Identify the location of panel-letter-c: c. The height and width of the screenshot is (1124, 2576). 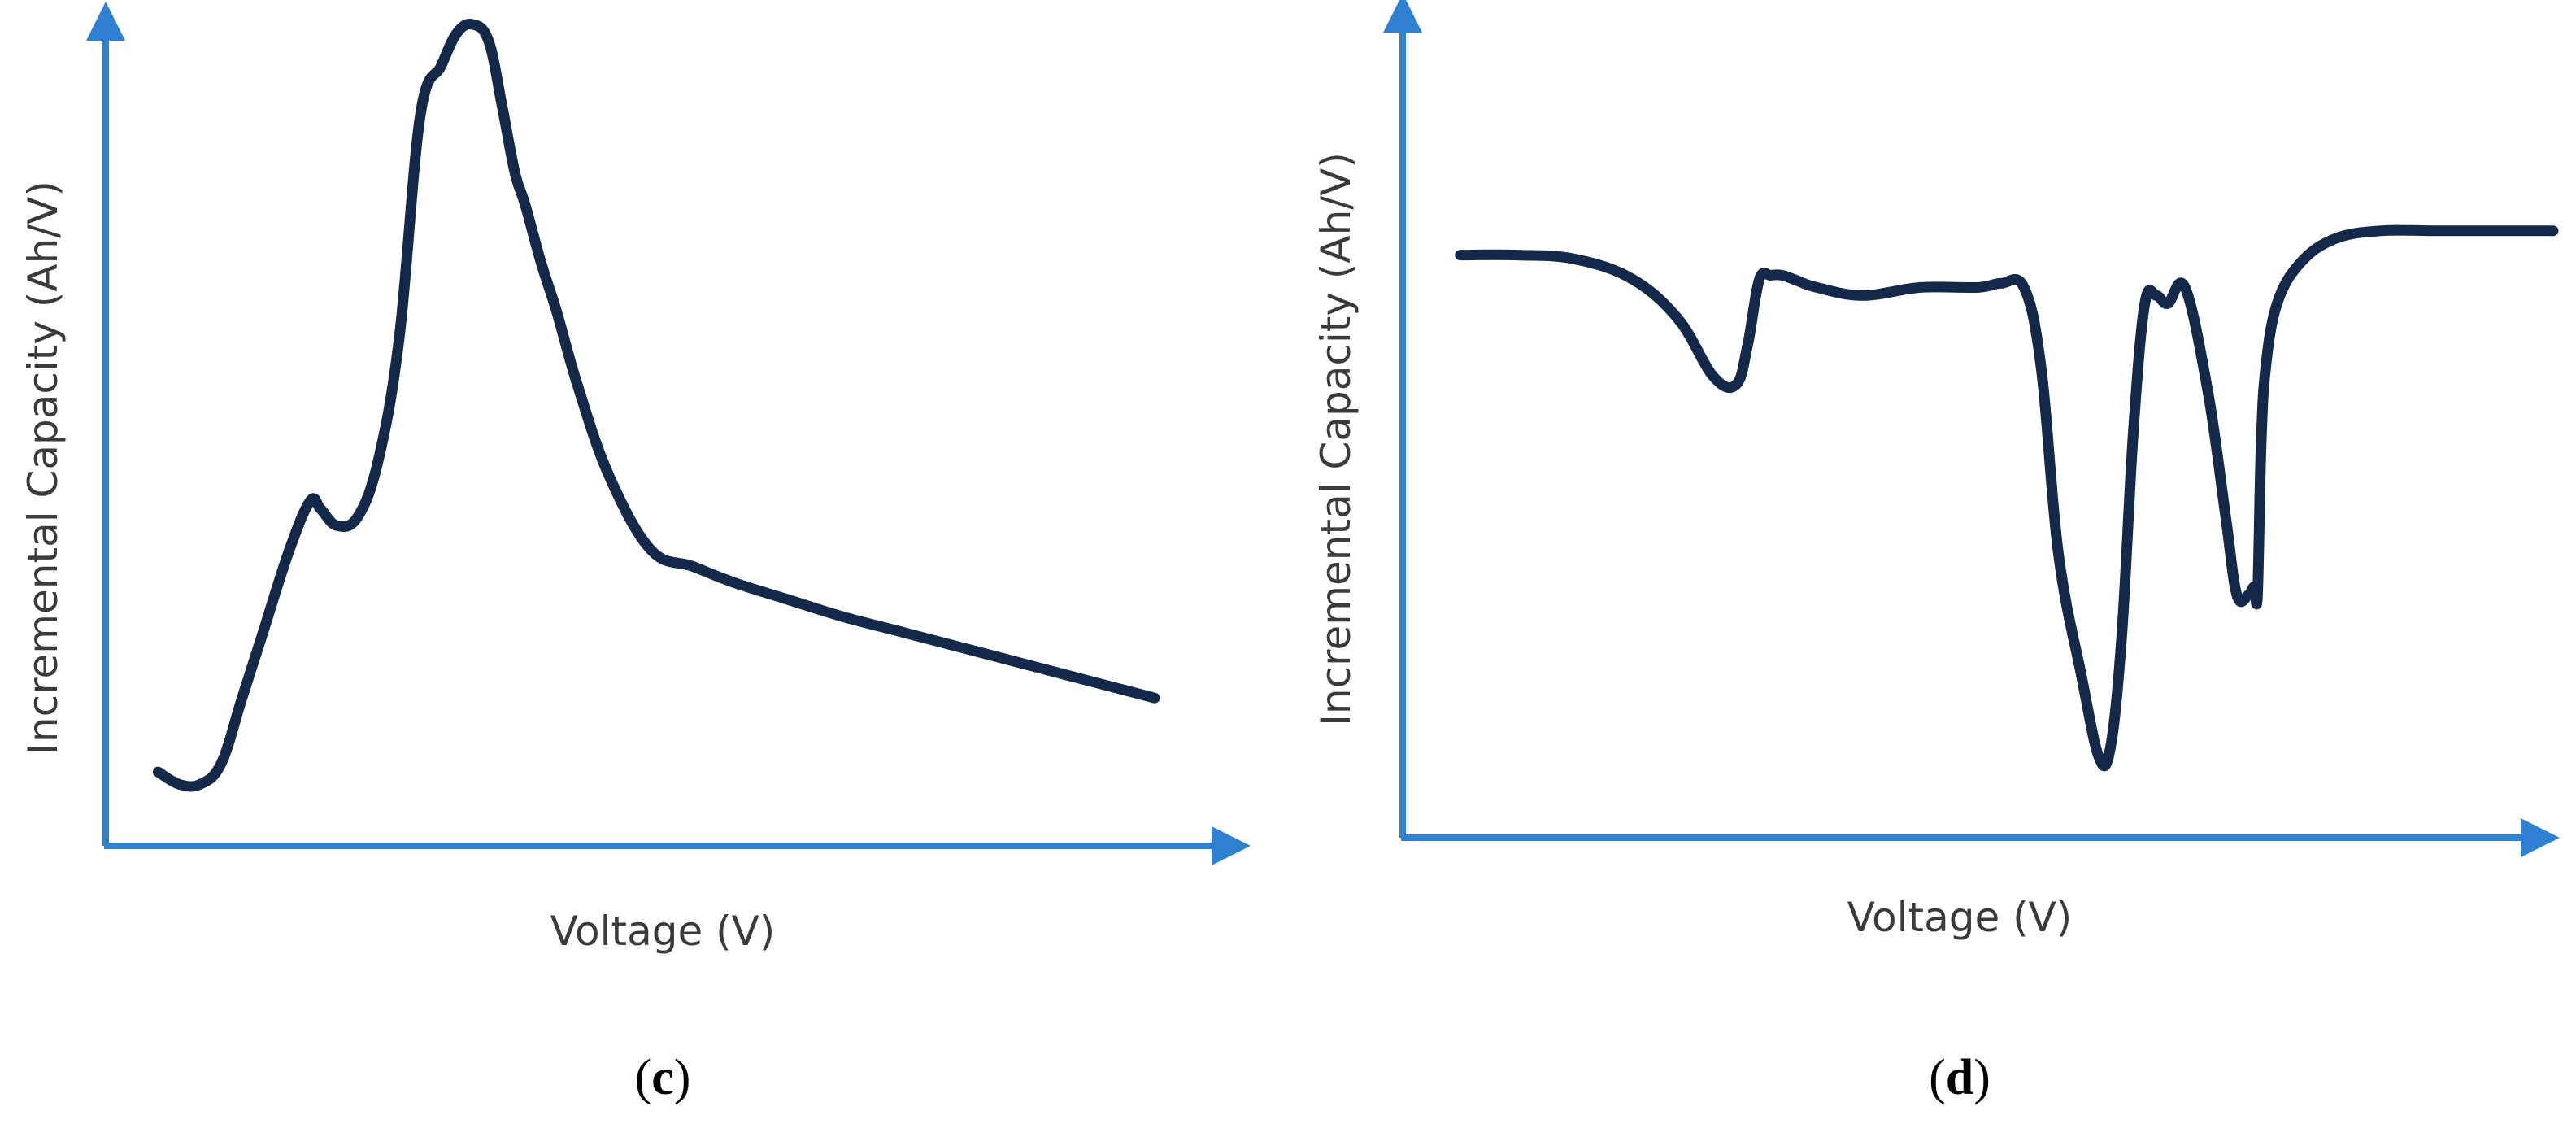
(662, 1077).